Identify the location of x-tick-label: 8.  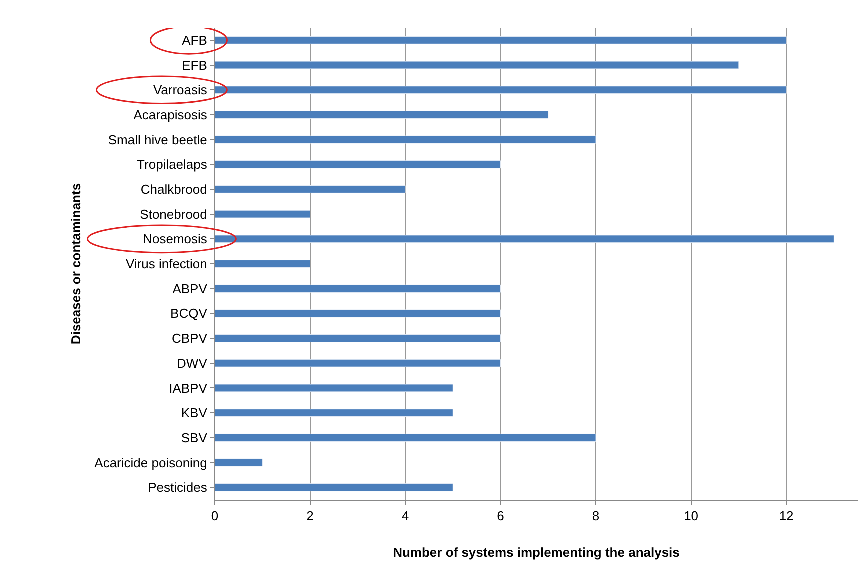
(596, 516).